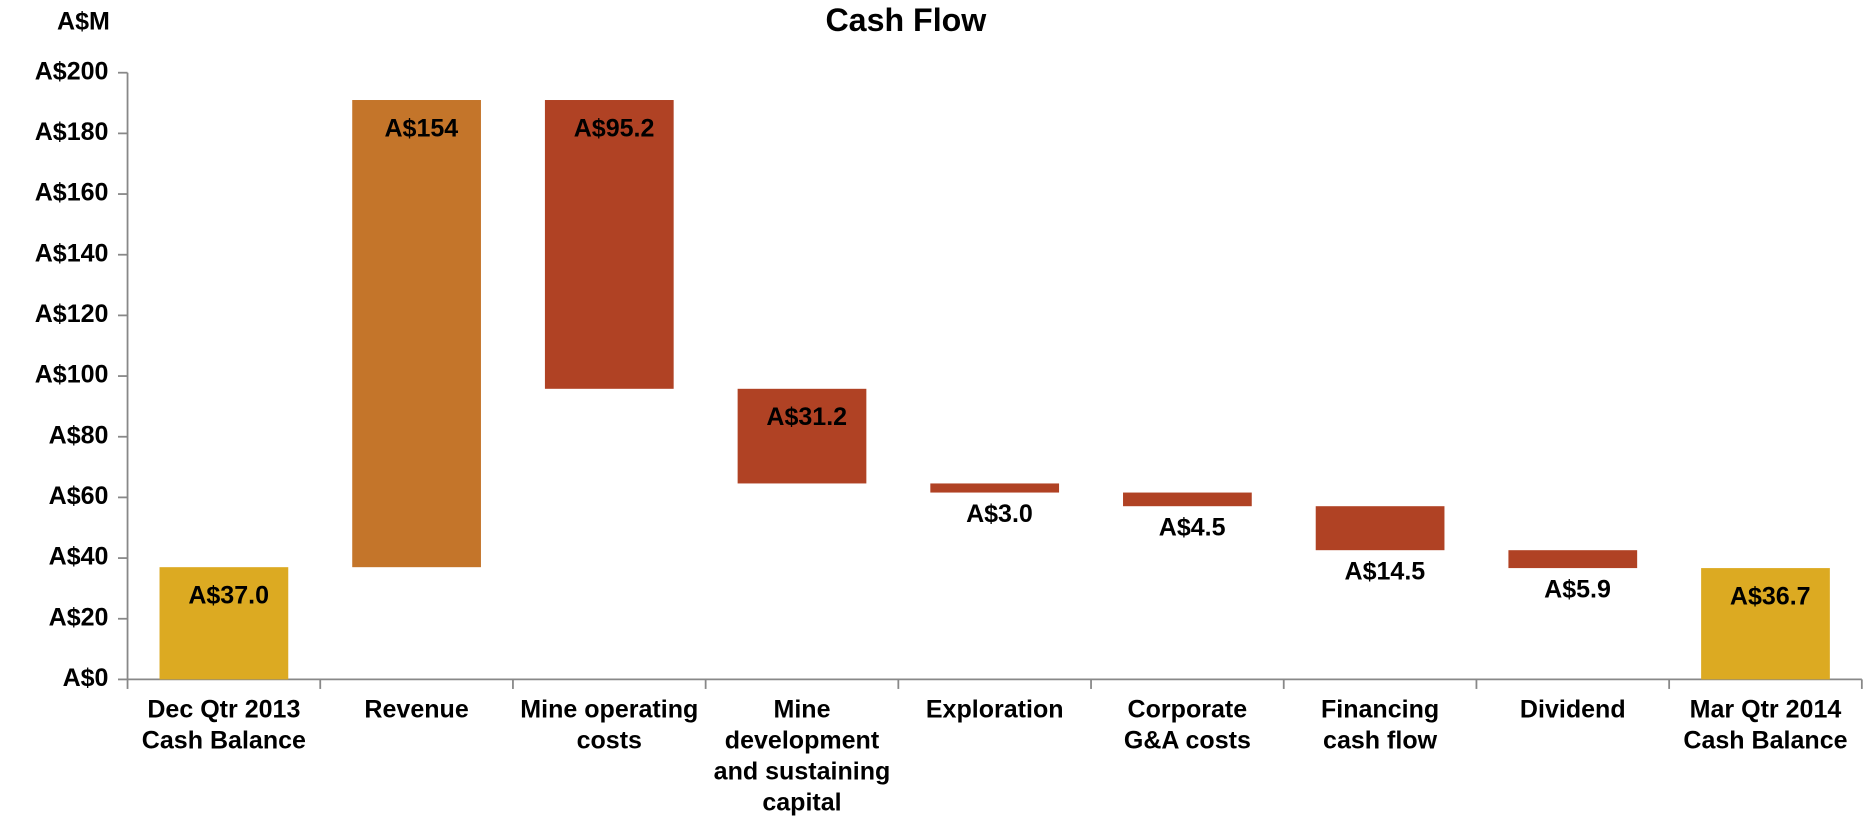 This screenshot has height=819, width=1869. I want to click on x-tick-label: Dec Qtr 2013 Cash Balance, so click(223, 725).